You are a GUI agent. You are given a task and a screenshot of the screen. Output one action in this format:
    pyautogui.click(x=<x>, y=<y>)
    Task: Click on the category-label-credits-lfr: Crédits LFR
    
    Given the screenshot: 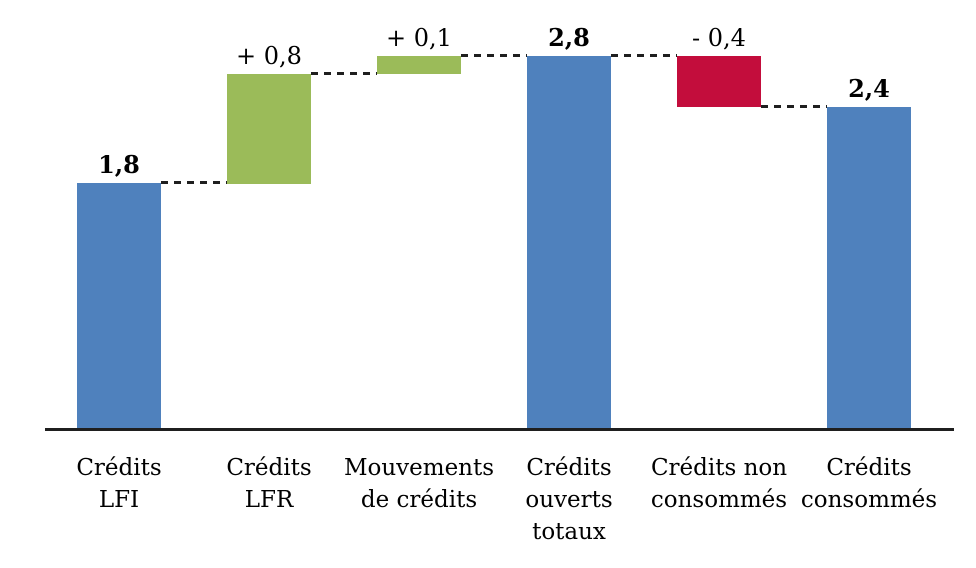 What is the action you would take?
    pyautogui.click(x=269, y=484)
    